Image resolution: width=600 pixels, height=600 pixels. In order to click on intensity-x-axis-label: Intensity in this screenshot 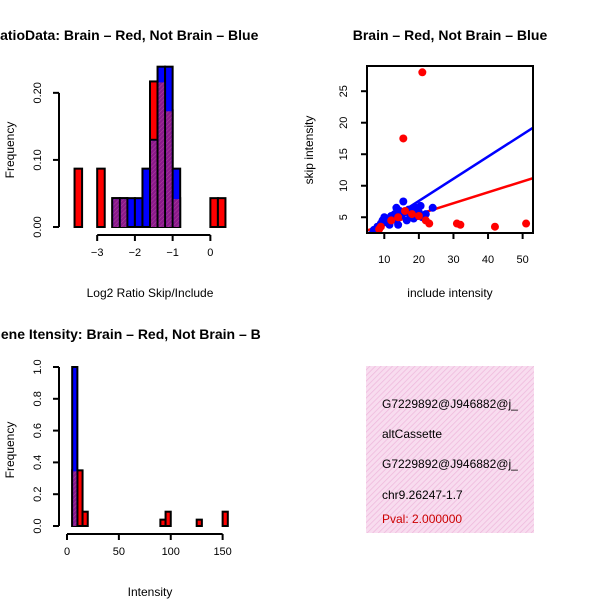, I will do `click(150, 592)`.